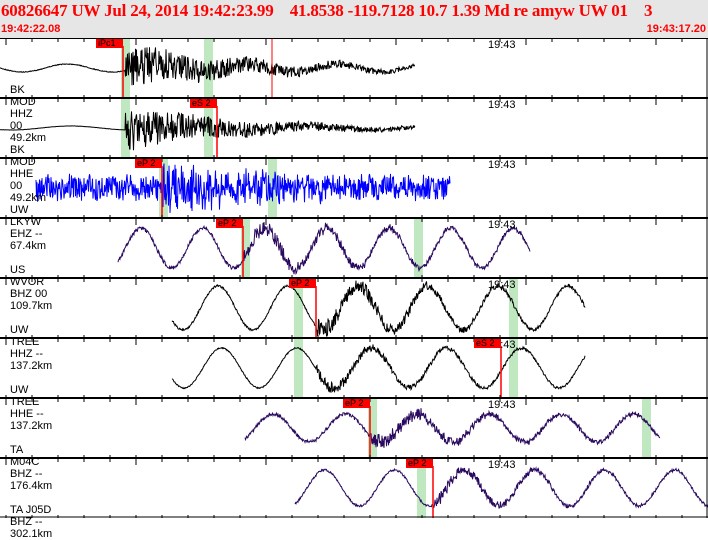  Describe the element at coordinates (31, 29) in the screenshot. I see `start-time: 19:42:22.08` at that location.